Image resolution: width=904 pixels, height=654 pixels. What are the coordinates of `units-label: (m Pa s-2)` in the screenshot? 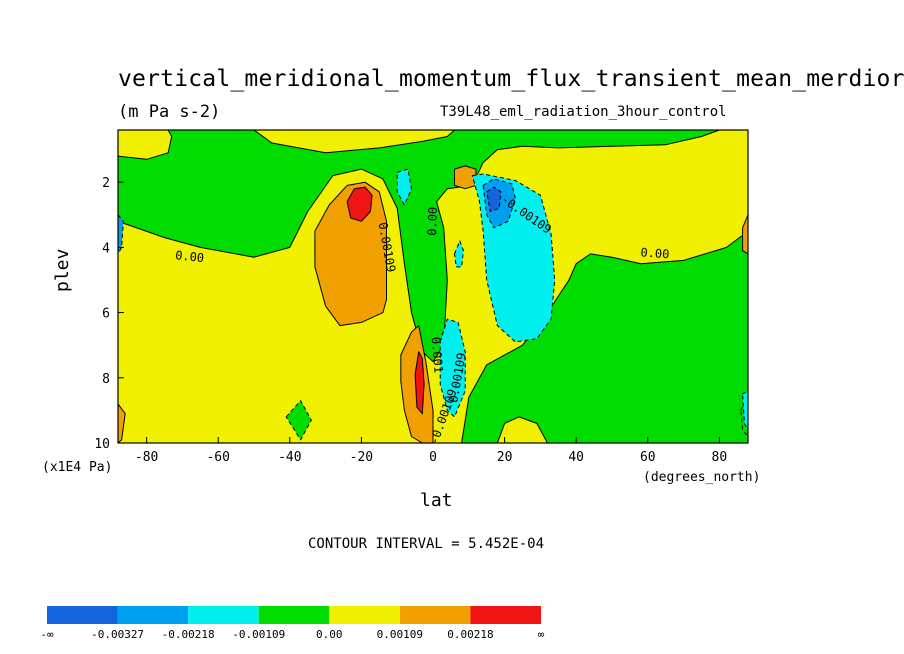 It's located at (169, 112).